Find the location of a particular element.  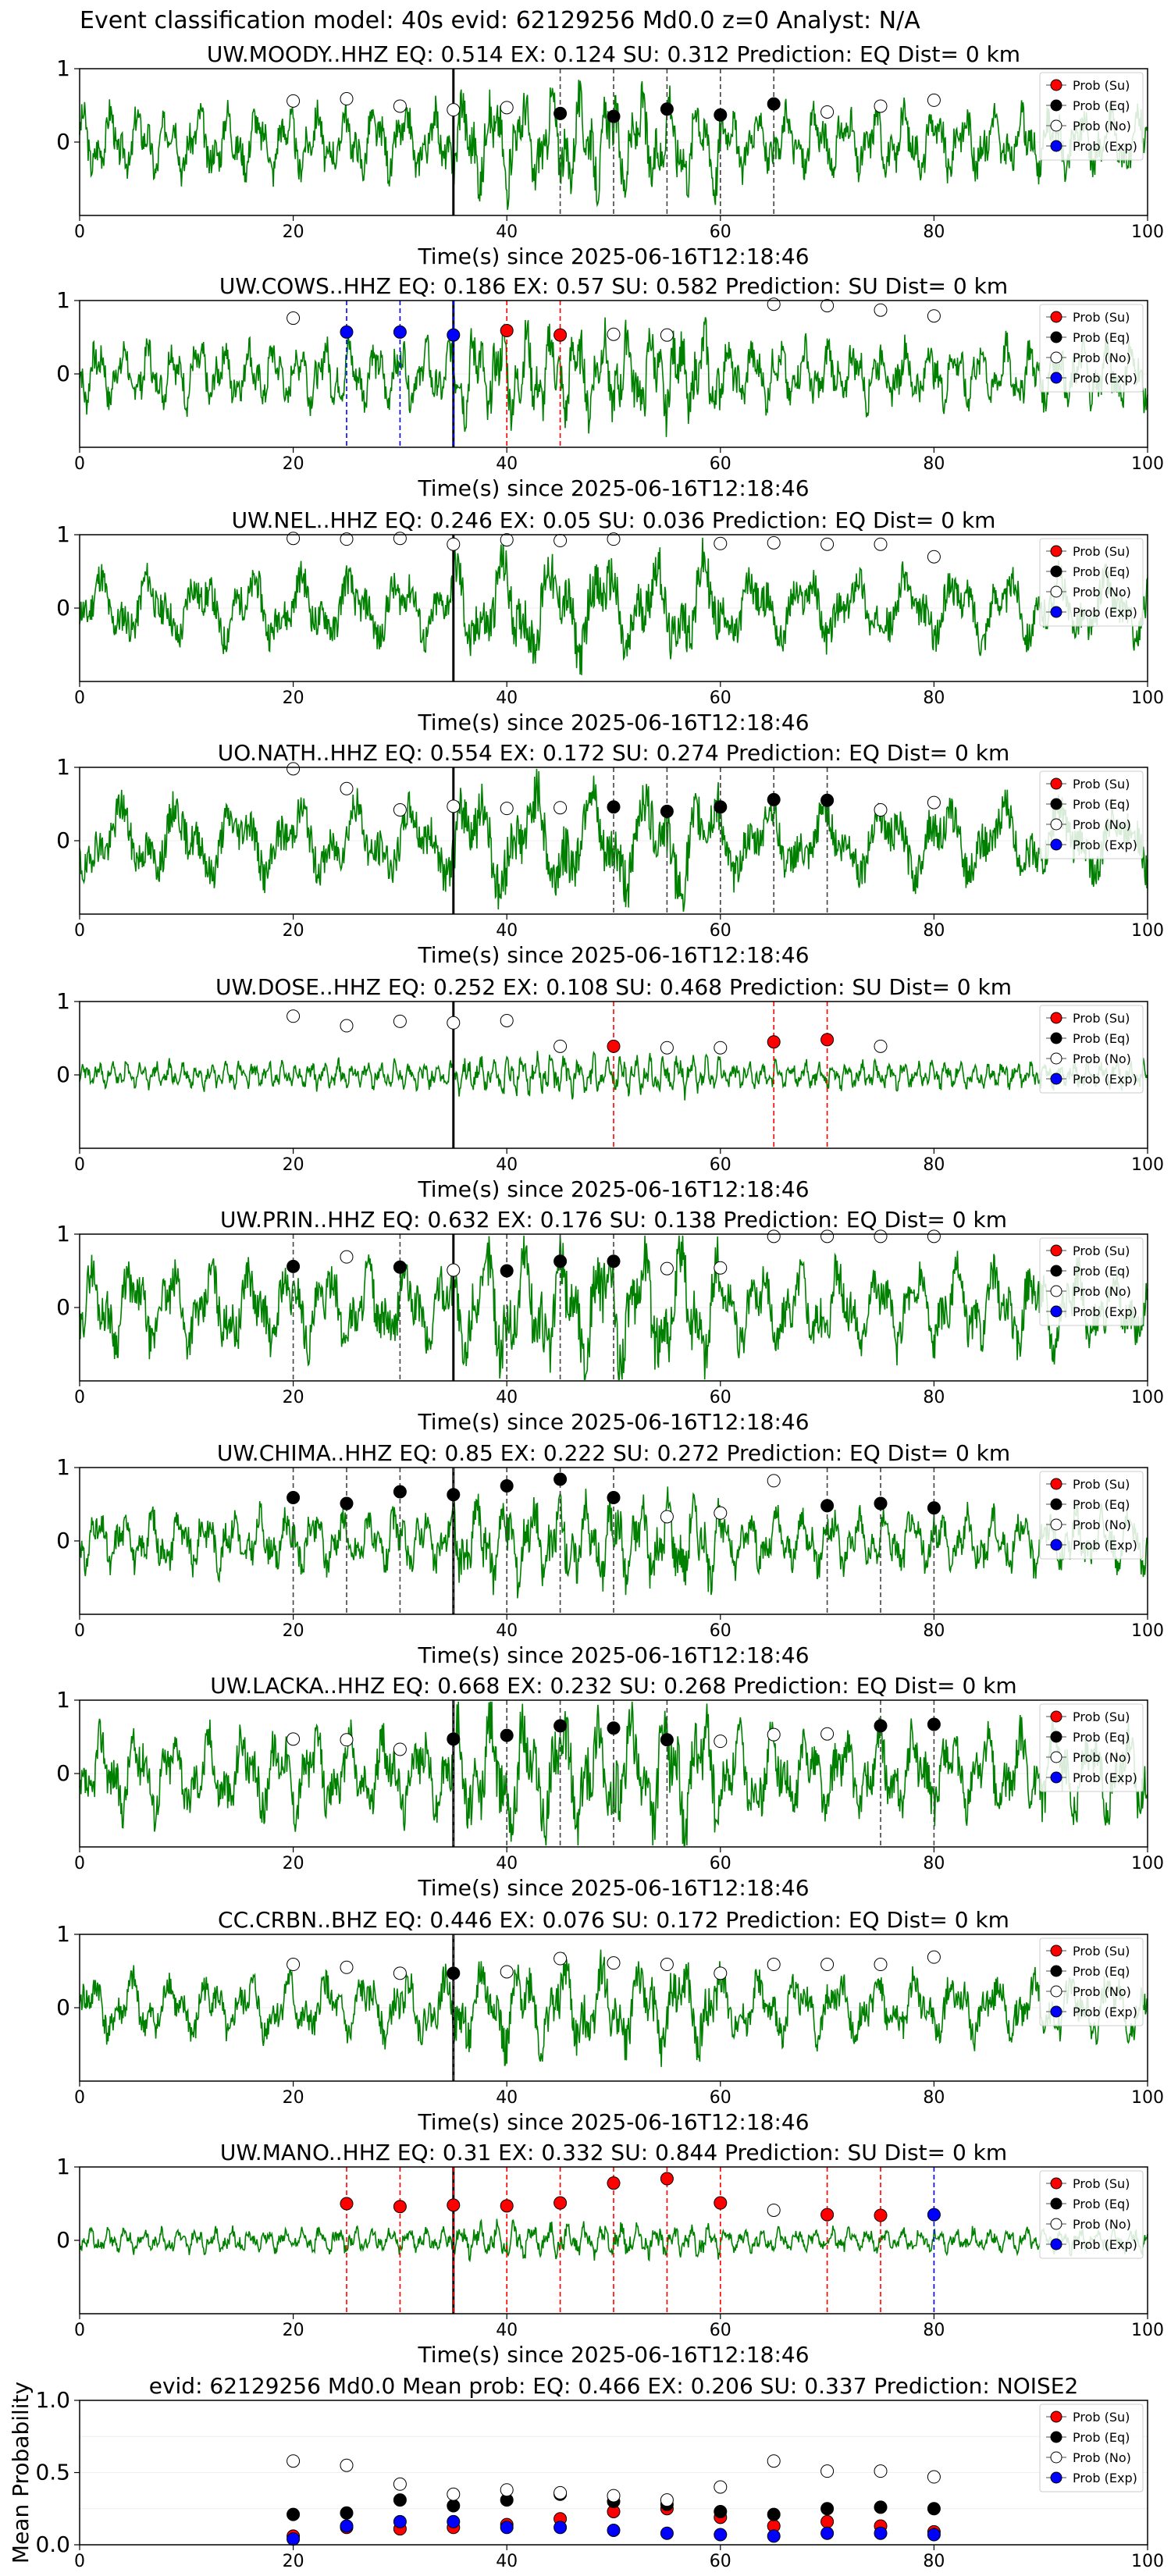

mean-prob-marker-su is located at coordinates (827, 2521).